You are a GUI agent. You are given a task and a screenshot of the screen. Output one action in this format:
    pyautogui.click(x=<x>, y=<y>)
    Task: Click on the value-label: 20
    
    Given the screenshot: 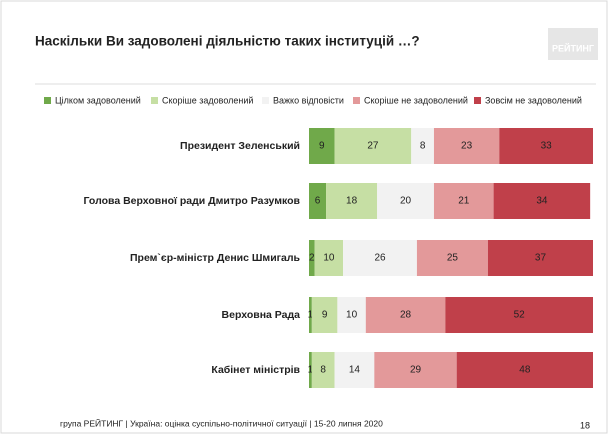 What is the action you would take?
    pyautogui.click(x=406, y=201)
    